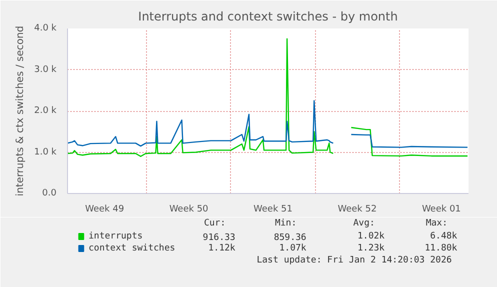  I want to click on y-tick-label: 4.0 k, so click(46, 29).